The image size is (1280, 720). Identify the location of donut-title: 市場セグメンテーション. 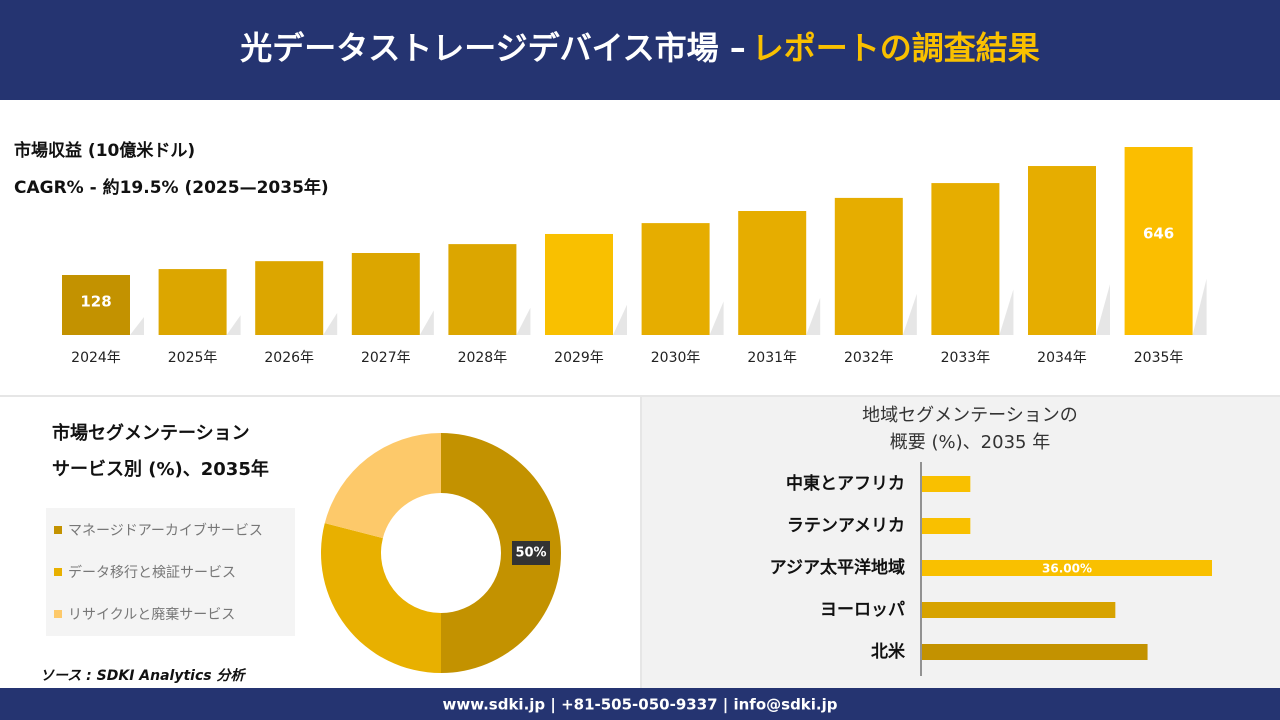
(151, 433).